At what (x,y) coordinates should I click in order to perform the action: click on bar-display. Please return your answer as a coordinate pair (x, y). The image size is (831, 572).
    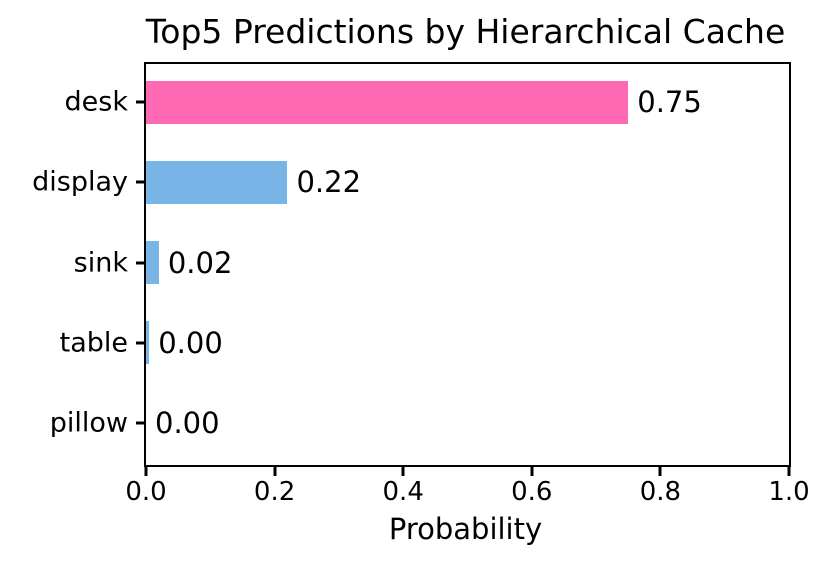
    Looking at the image, I should click on (217, 182).